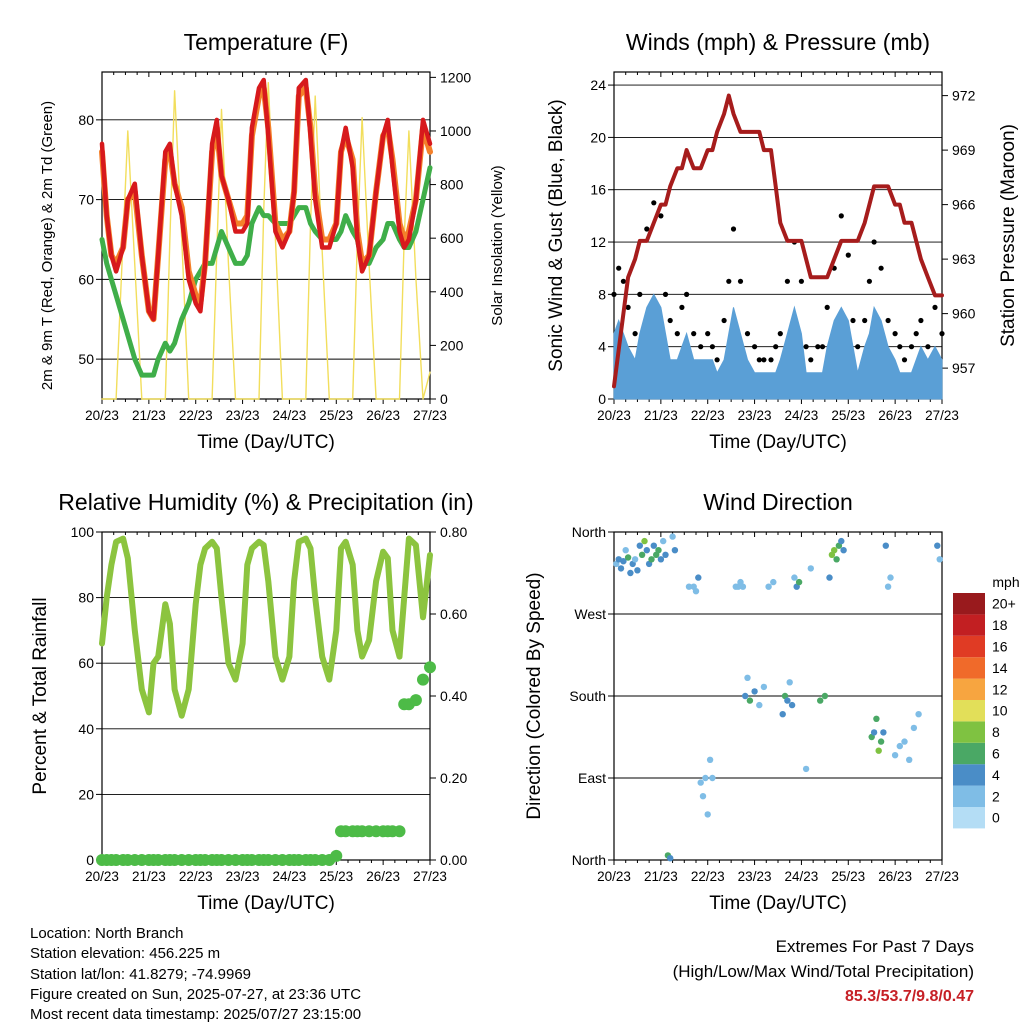 This screenshot has height=1025, width=1024. I want to click on extremes-heading: Extremes For Past 7 Days, so click(874, 946).